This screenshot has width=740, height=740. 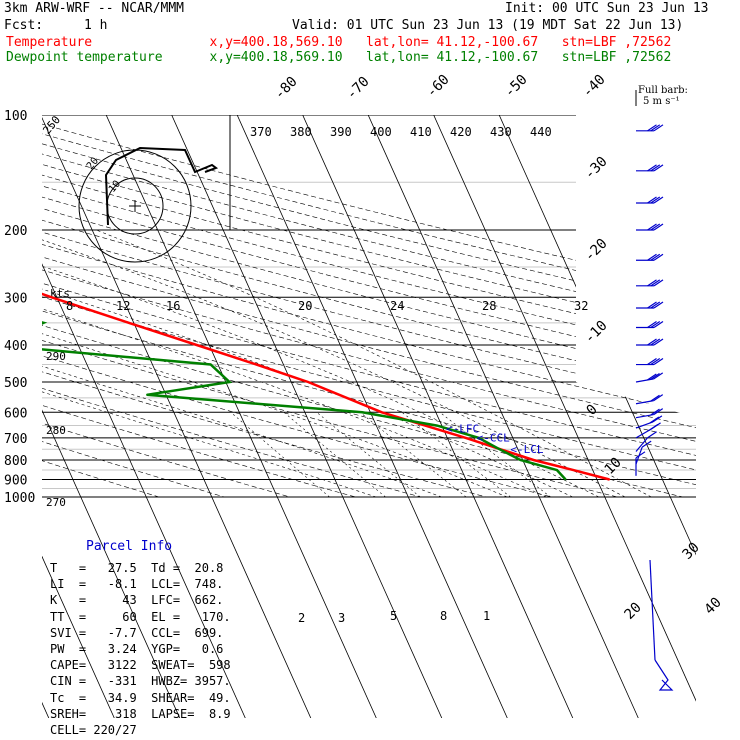 What do you see at coordinates (541, 132) in the screenshot?
I see `theta-e-label-440: 440` at bounding box center [541, 132].